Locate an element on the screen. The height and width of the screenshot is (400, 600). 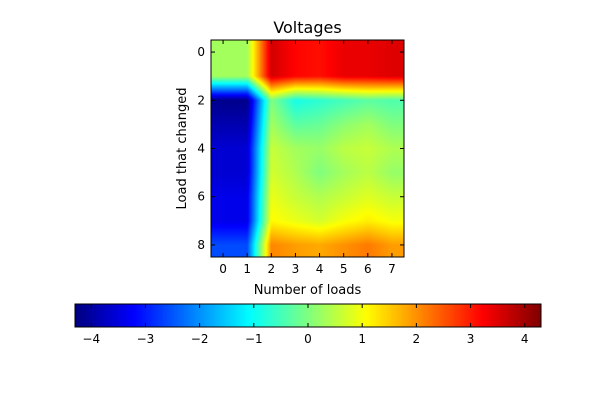
x-tick-label: 5 is located at coordinates (344, 269).